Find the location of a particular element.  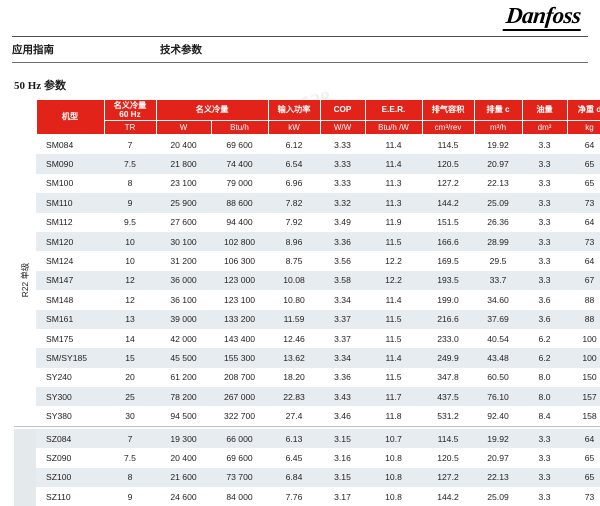

unit-header-kw: kW is located at coordinates (294, 128).